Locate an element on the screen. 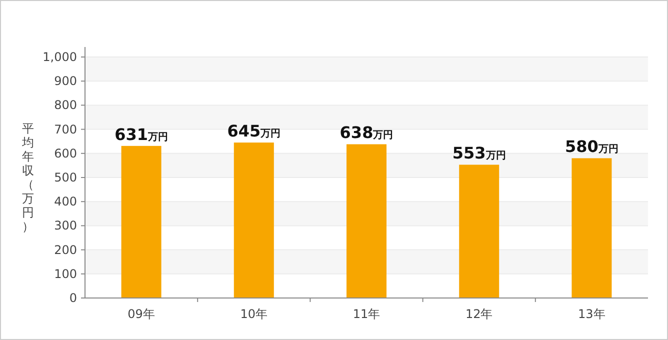  y-tick-label: 600 is located at coordinates (65, 153).